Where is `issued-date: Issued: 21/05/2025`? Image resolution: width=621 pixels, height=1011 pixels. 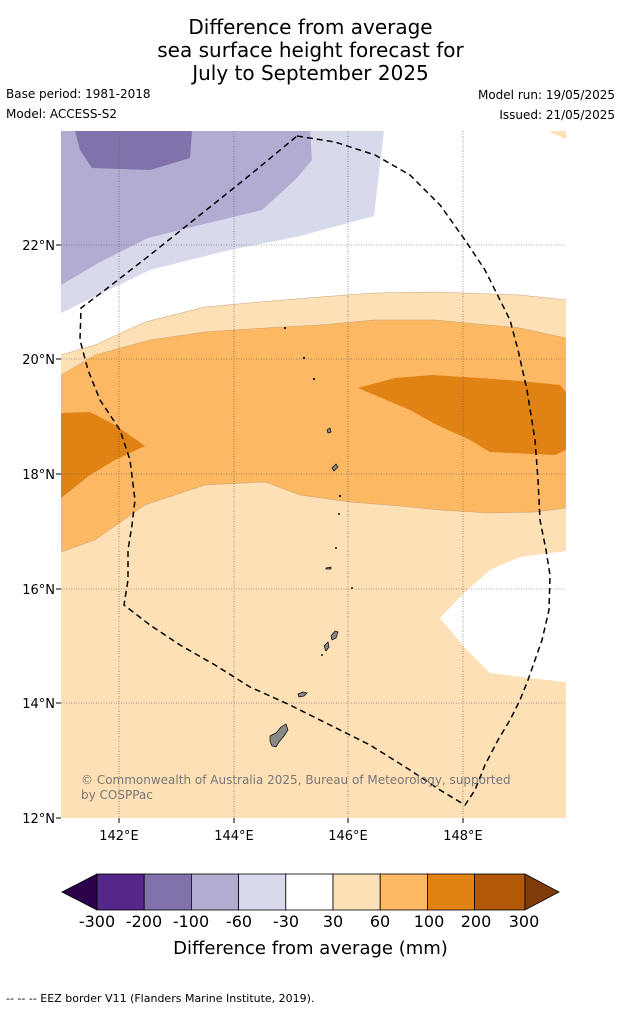 issued-date: Issued: 21/05/2025 is located at coordinates (557, 115).